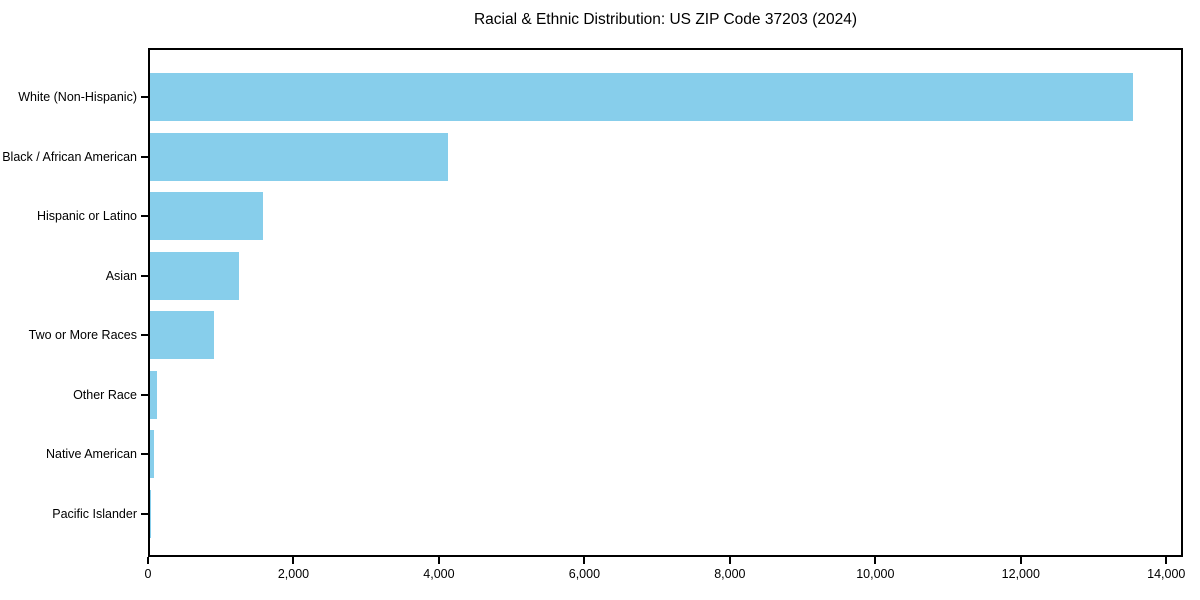 The width and height of the screenshot is (1200, 600). I want to click on y-tick-label: Native American, so click(91, 454).